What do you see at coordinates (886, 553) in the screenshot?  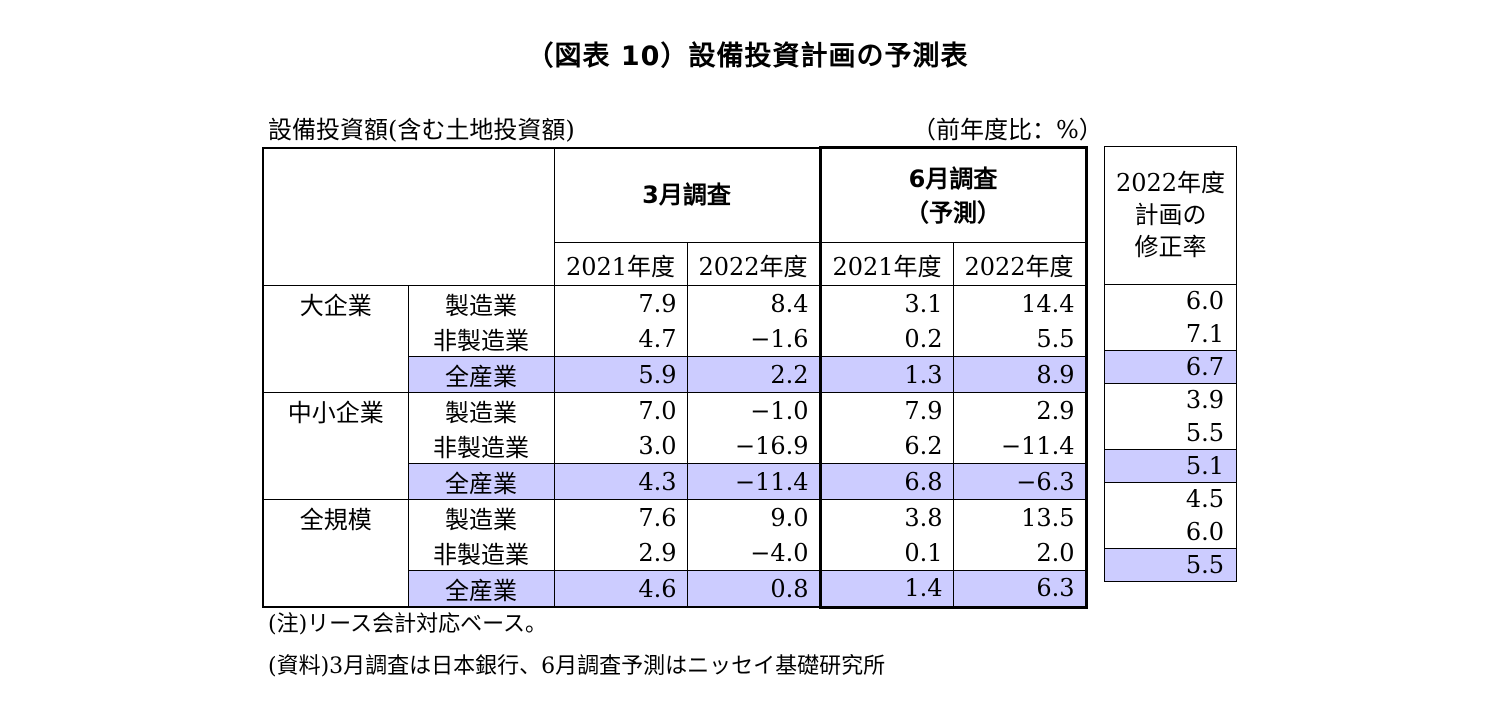 I see `value-cell: 0.1` at bounding box center [886, 553].